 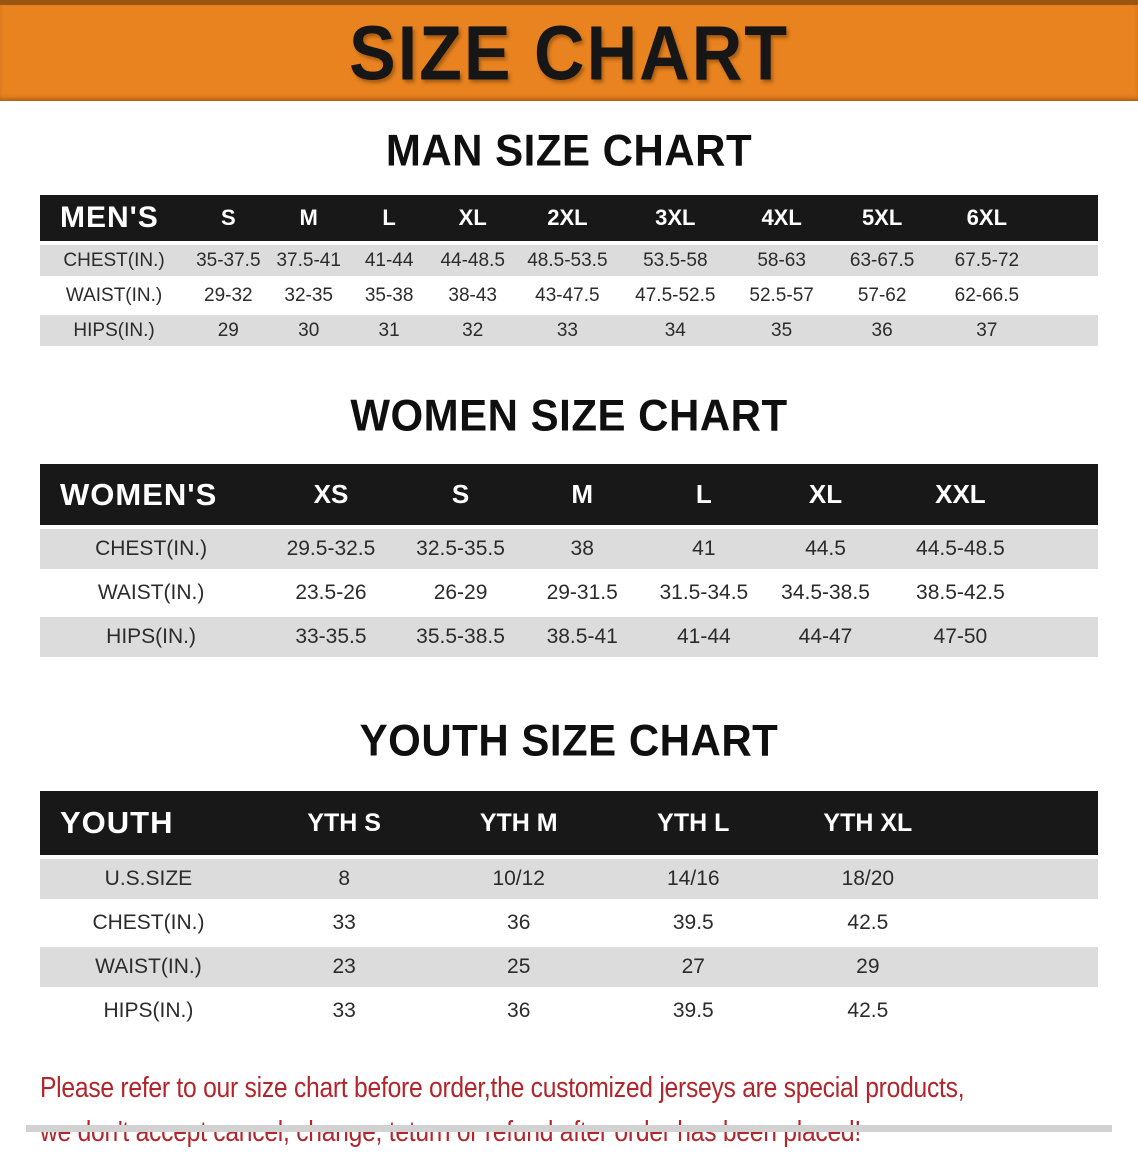 What do you see at coordinates (569, 53) in the screenshot?
I see `banner-title: SIZE CHART` at bounding box center [569, 53].